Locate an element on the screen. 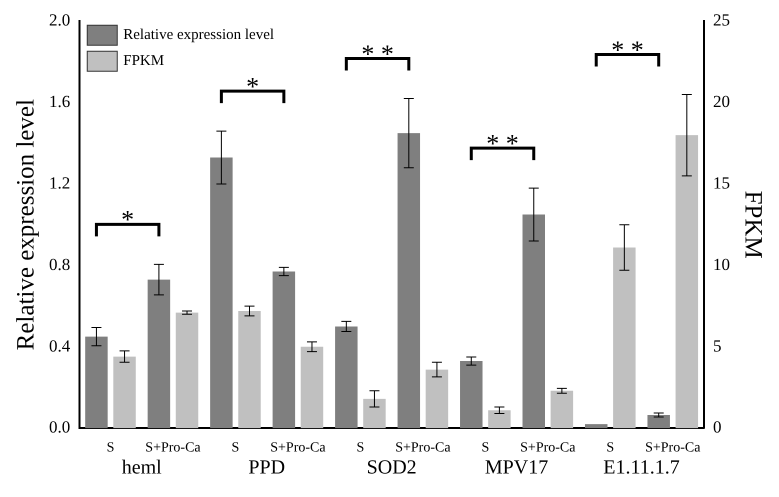 The height and width of the screenshot is (497, 779). text: MPV17 is located at coordinates (516, 467).